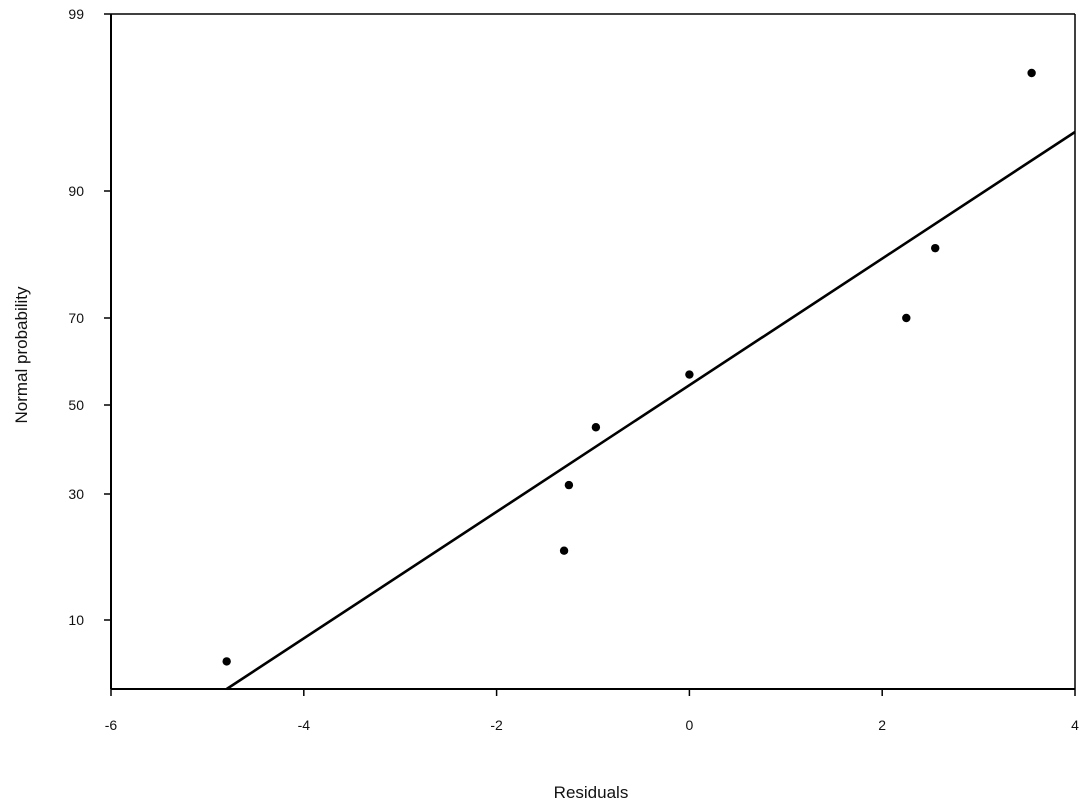  Describe the element at coordinates (76, 494) in the screenshot. I see `y-tick-label: 30` at that location.